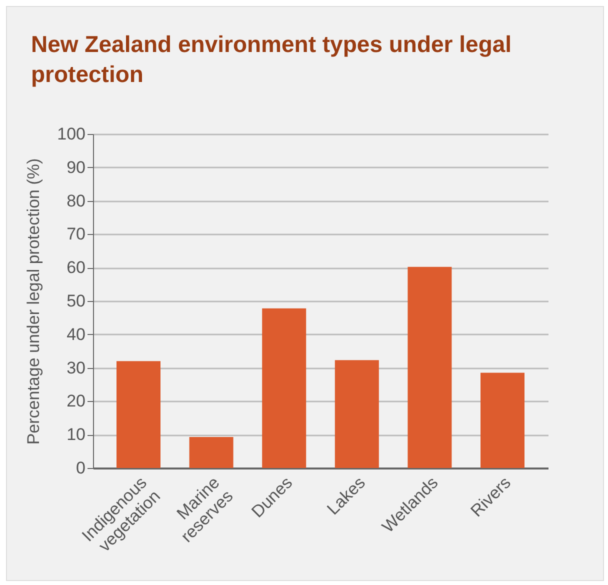  I want to click on y-tick-label: 20, so click(76, 401).